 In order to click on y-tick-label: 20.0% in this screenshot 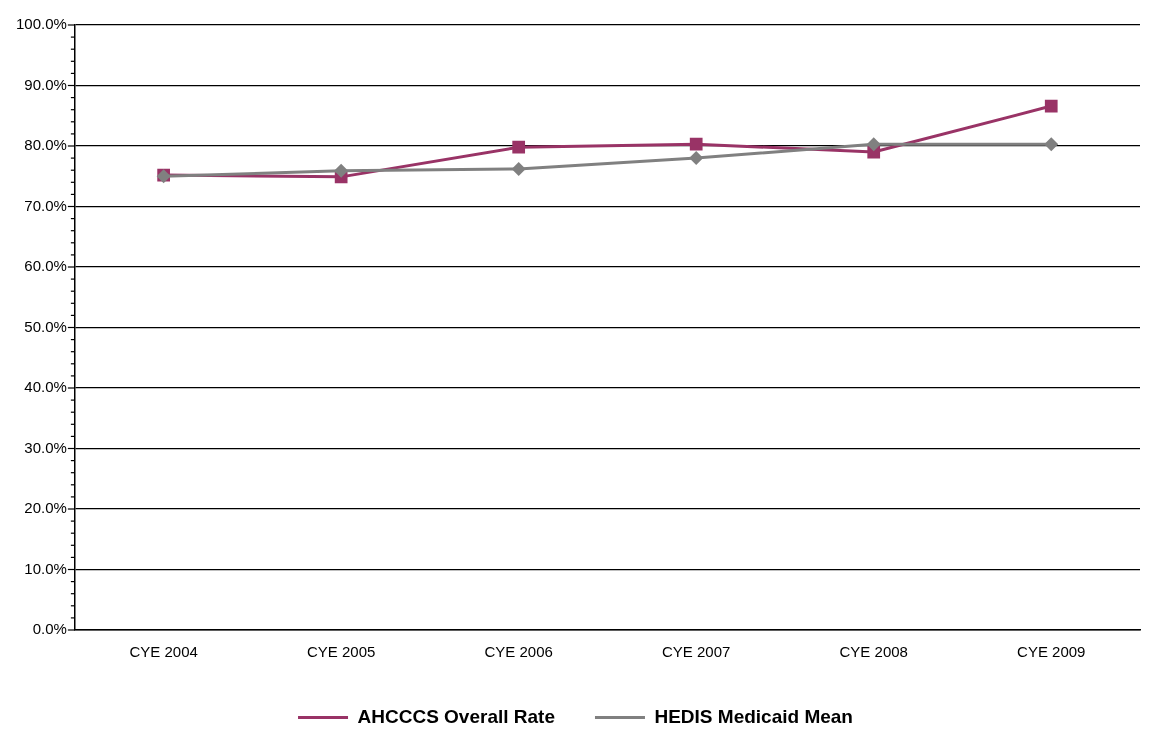, I will do `click(45, 508)`.